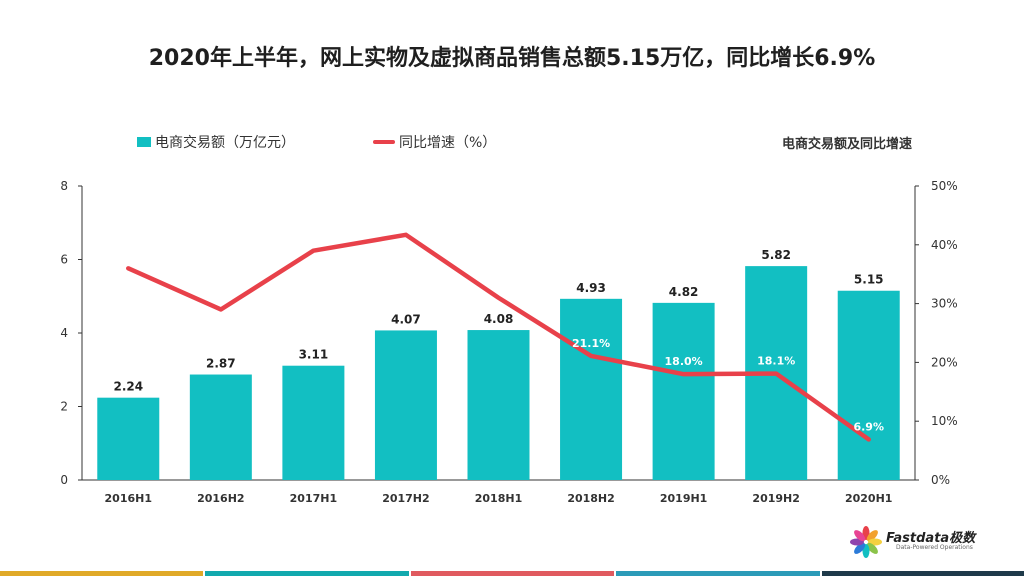  What do you see at coordinates (128, 498) in the screenshot?
I see `x-tick-label: 2016H1` at bounding box center [128, 498].